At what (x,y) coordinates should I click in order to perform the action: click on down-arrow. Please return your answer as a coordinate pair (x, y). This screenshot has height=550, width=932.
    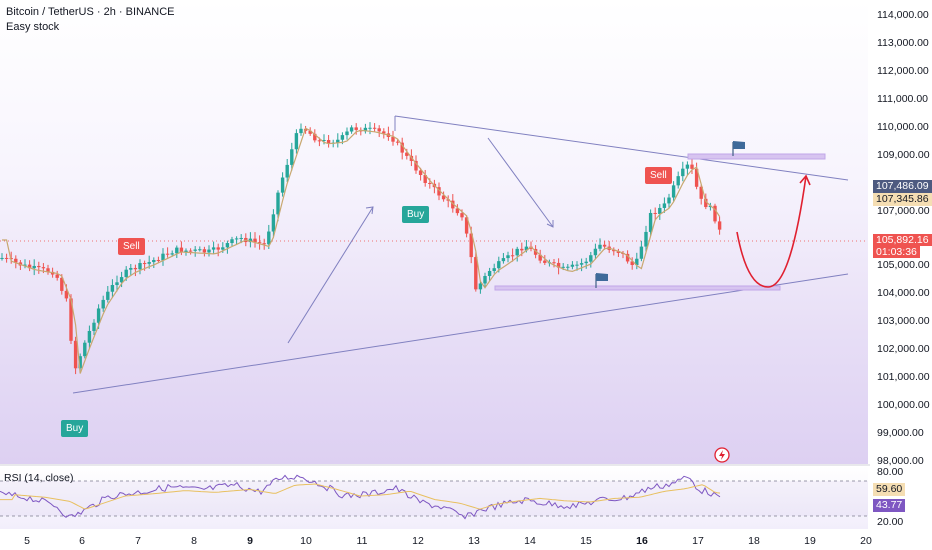
    Looking at the image, I should click on (520, 182).